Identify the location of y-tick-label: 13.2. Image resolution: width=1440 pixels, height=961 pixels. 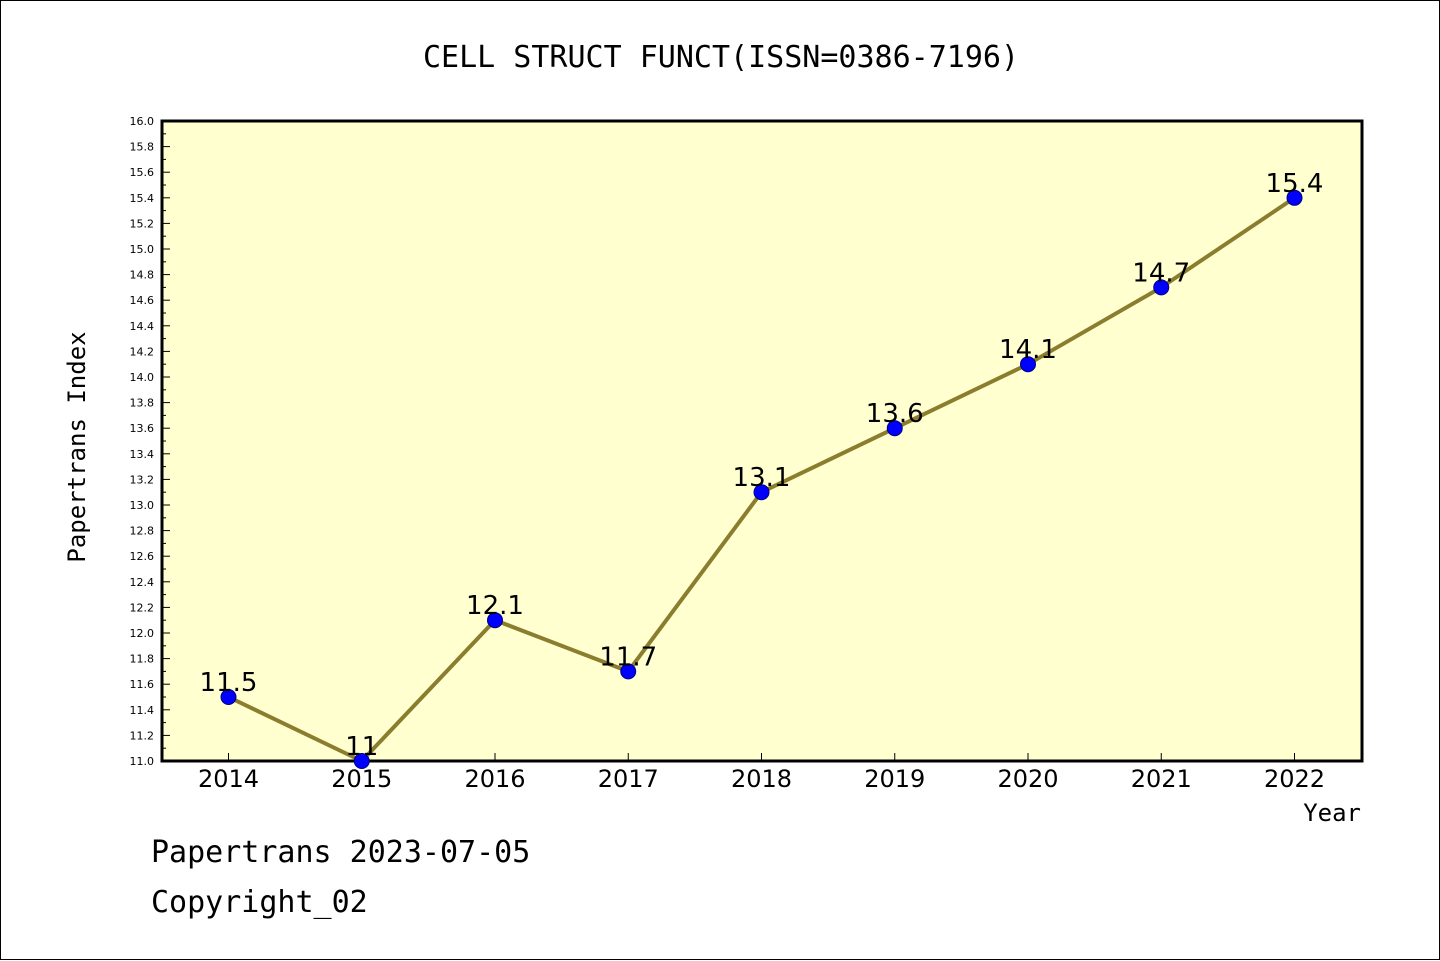
(142, 479).